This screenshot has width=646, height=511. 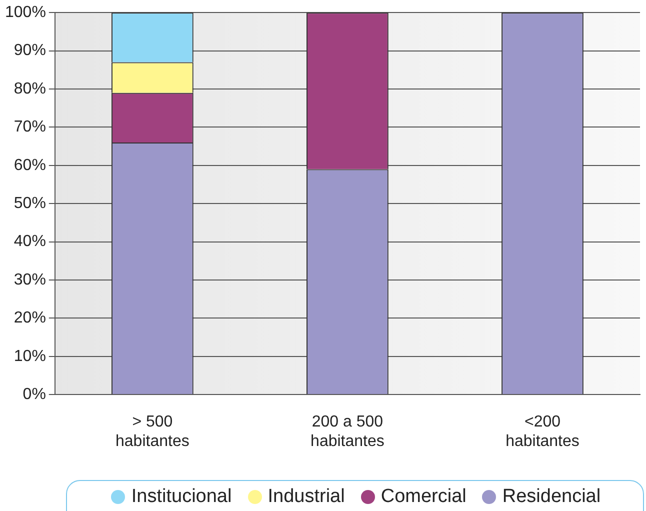 I want to click on y-tick-label: 90%, so click(x=30, y=51).